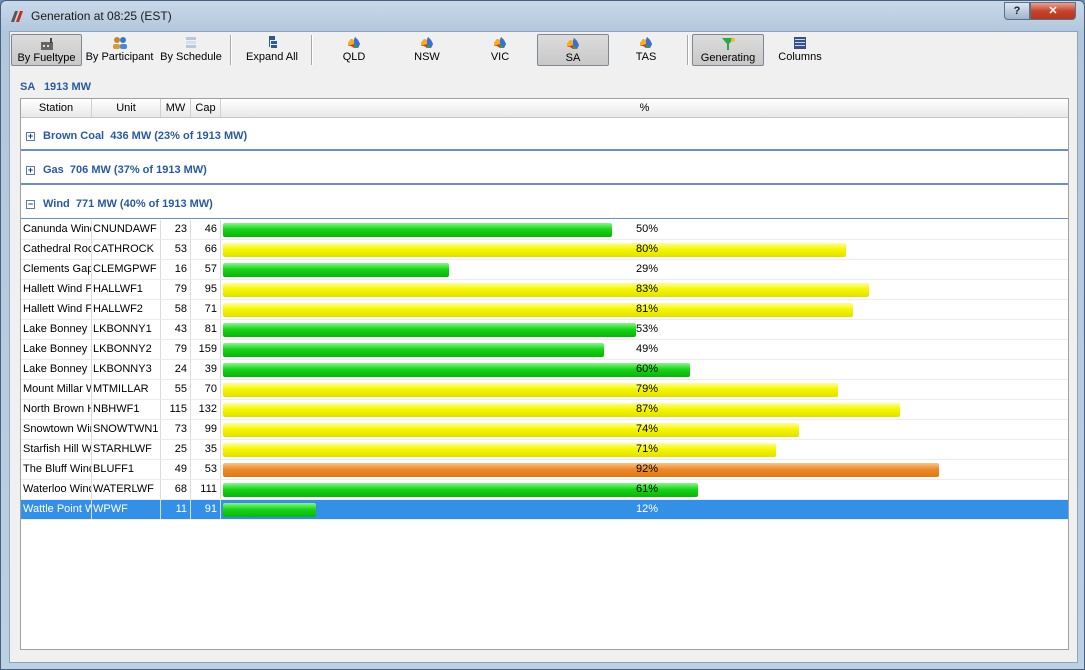 This screenshot has width=1085, height=670. Describe the element at coordinates (544, 168) in the screenshot. I see `group-gas: + Gas 706 MW (37% of 1913 MW)` at that location.